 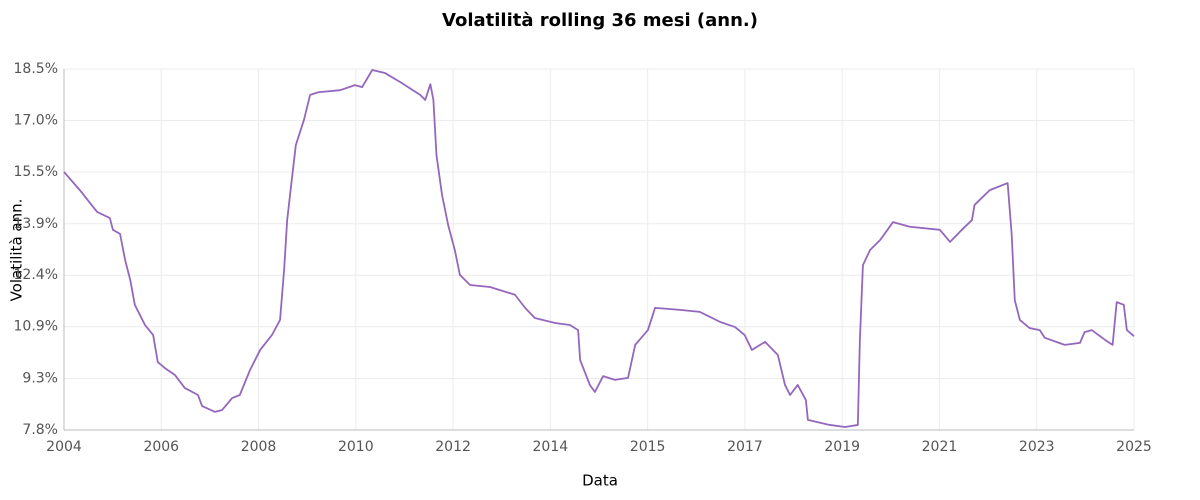 What do you see at coordinates (17, 250) in the screenshot?
I see `y-axis-label: Volatilità ann.` at bounding box center [17, 250].